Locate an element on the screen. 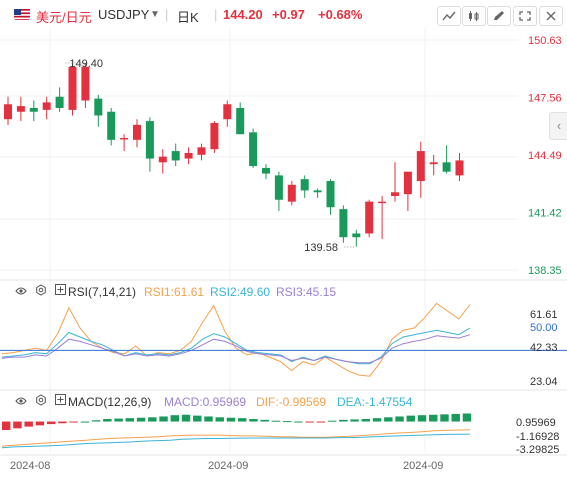 Image resolution: width=567 pixels, height=477 pixels. draw-icon is located at coordinates (499, 16).